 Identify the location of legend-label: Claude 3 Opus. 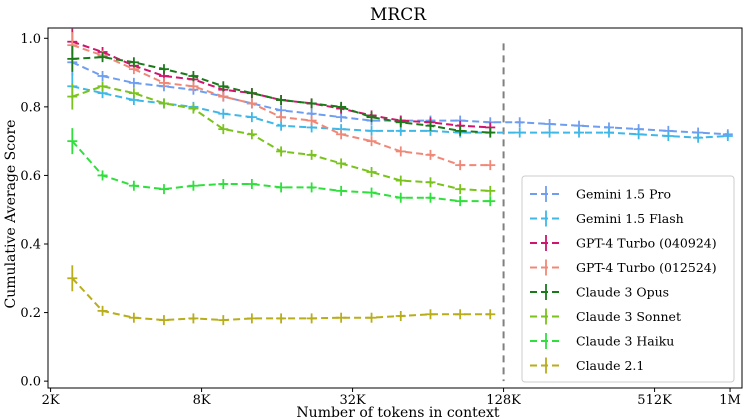
(622, 292).